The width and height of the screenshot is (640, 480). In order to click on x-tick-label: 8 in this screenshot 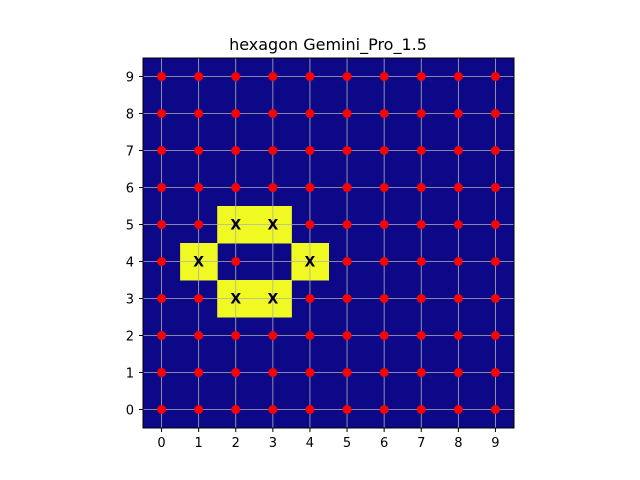, I will do `click(458, 443)`.